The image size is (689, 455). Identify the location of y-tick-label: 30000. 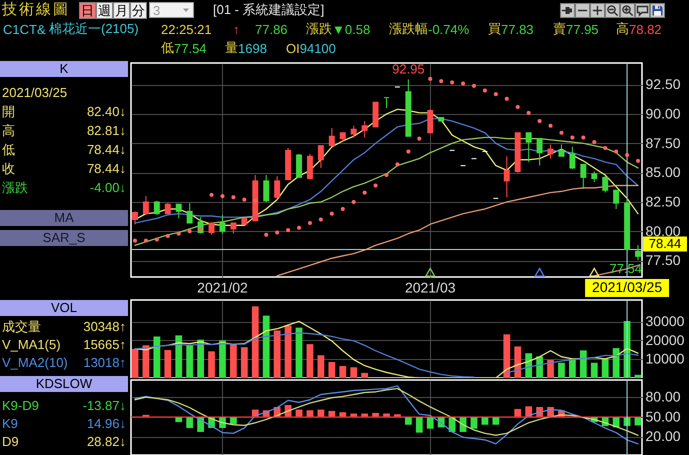
(665, 321).